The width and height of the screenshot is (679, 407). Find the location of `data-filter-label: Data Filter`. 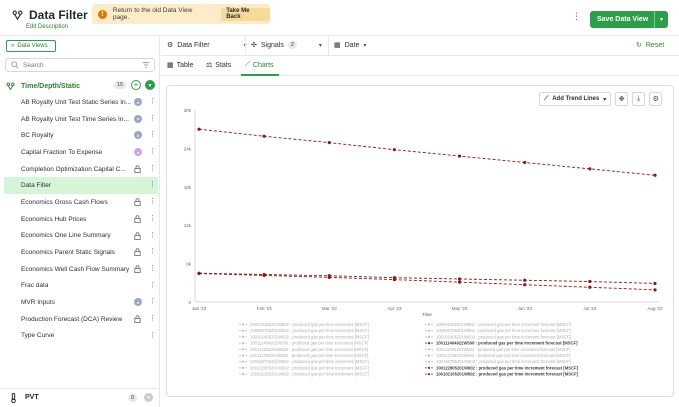

data-filter-label: Data Filter is located at coordinates (193, 45).